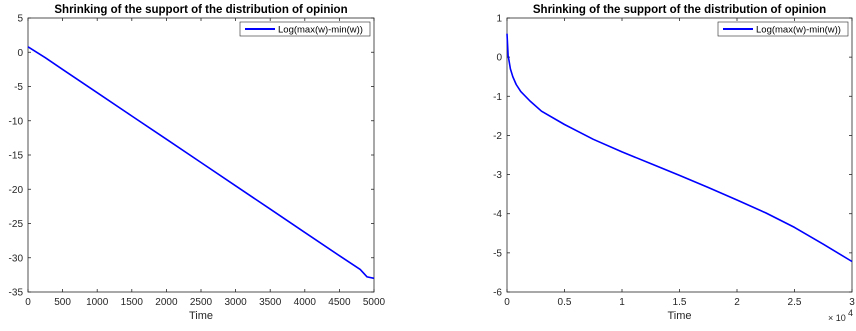 This screenshot has width=856, height=331. Describe the element at coordinates (235, 302) in the screenshot. I see `x-tick-label: 3000` at that location.